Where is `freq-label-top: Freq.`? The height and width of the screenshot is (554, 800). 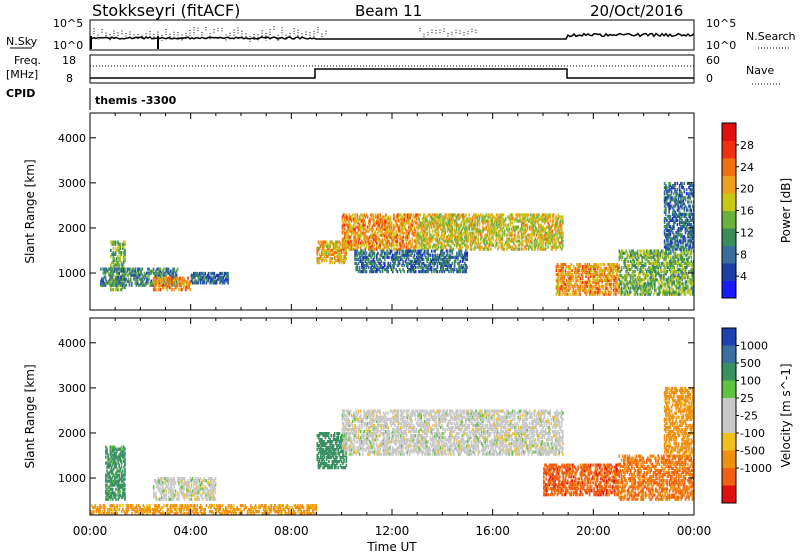 freq-label-top: Freq. is located at coordinates (27, 60).